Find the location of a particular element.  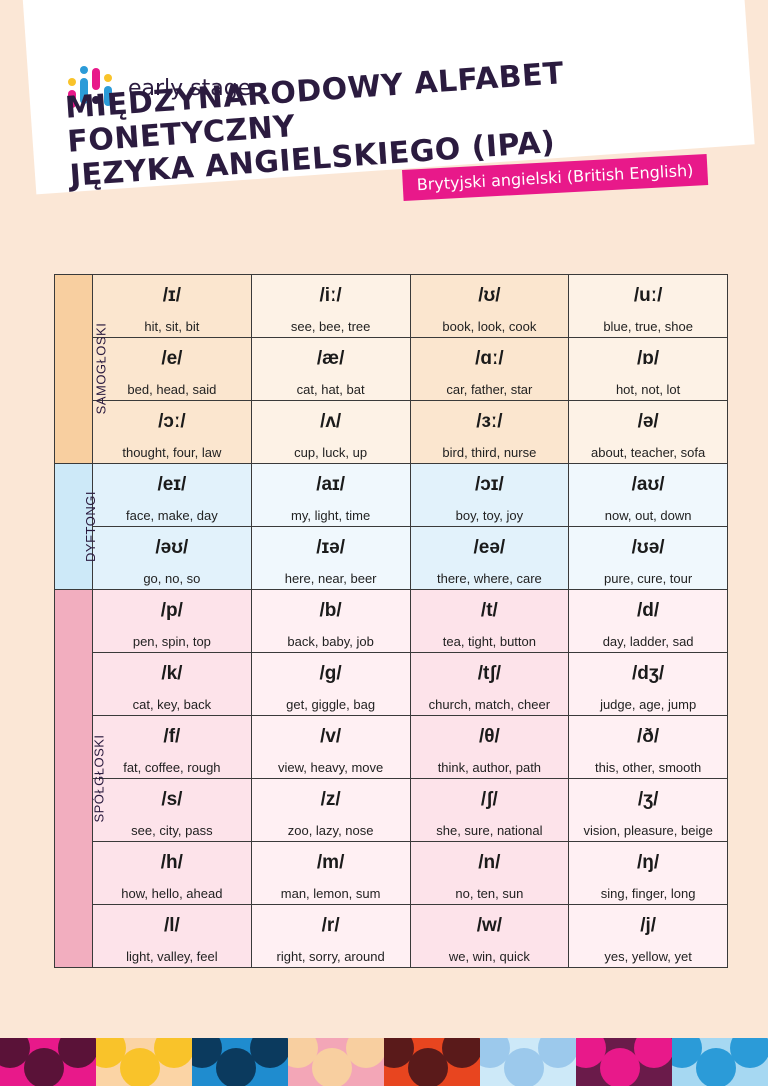

ipa-examples: go, no, so is located at coordinates (172, 578).